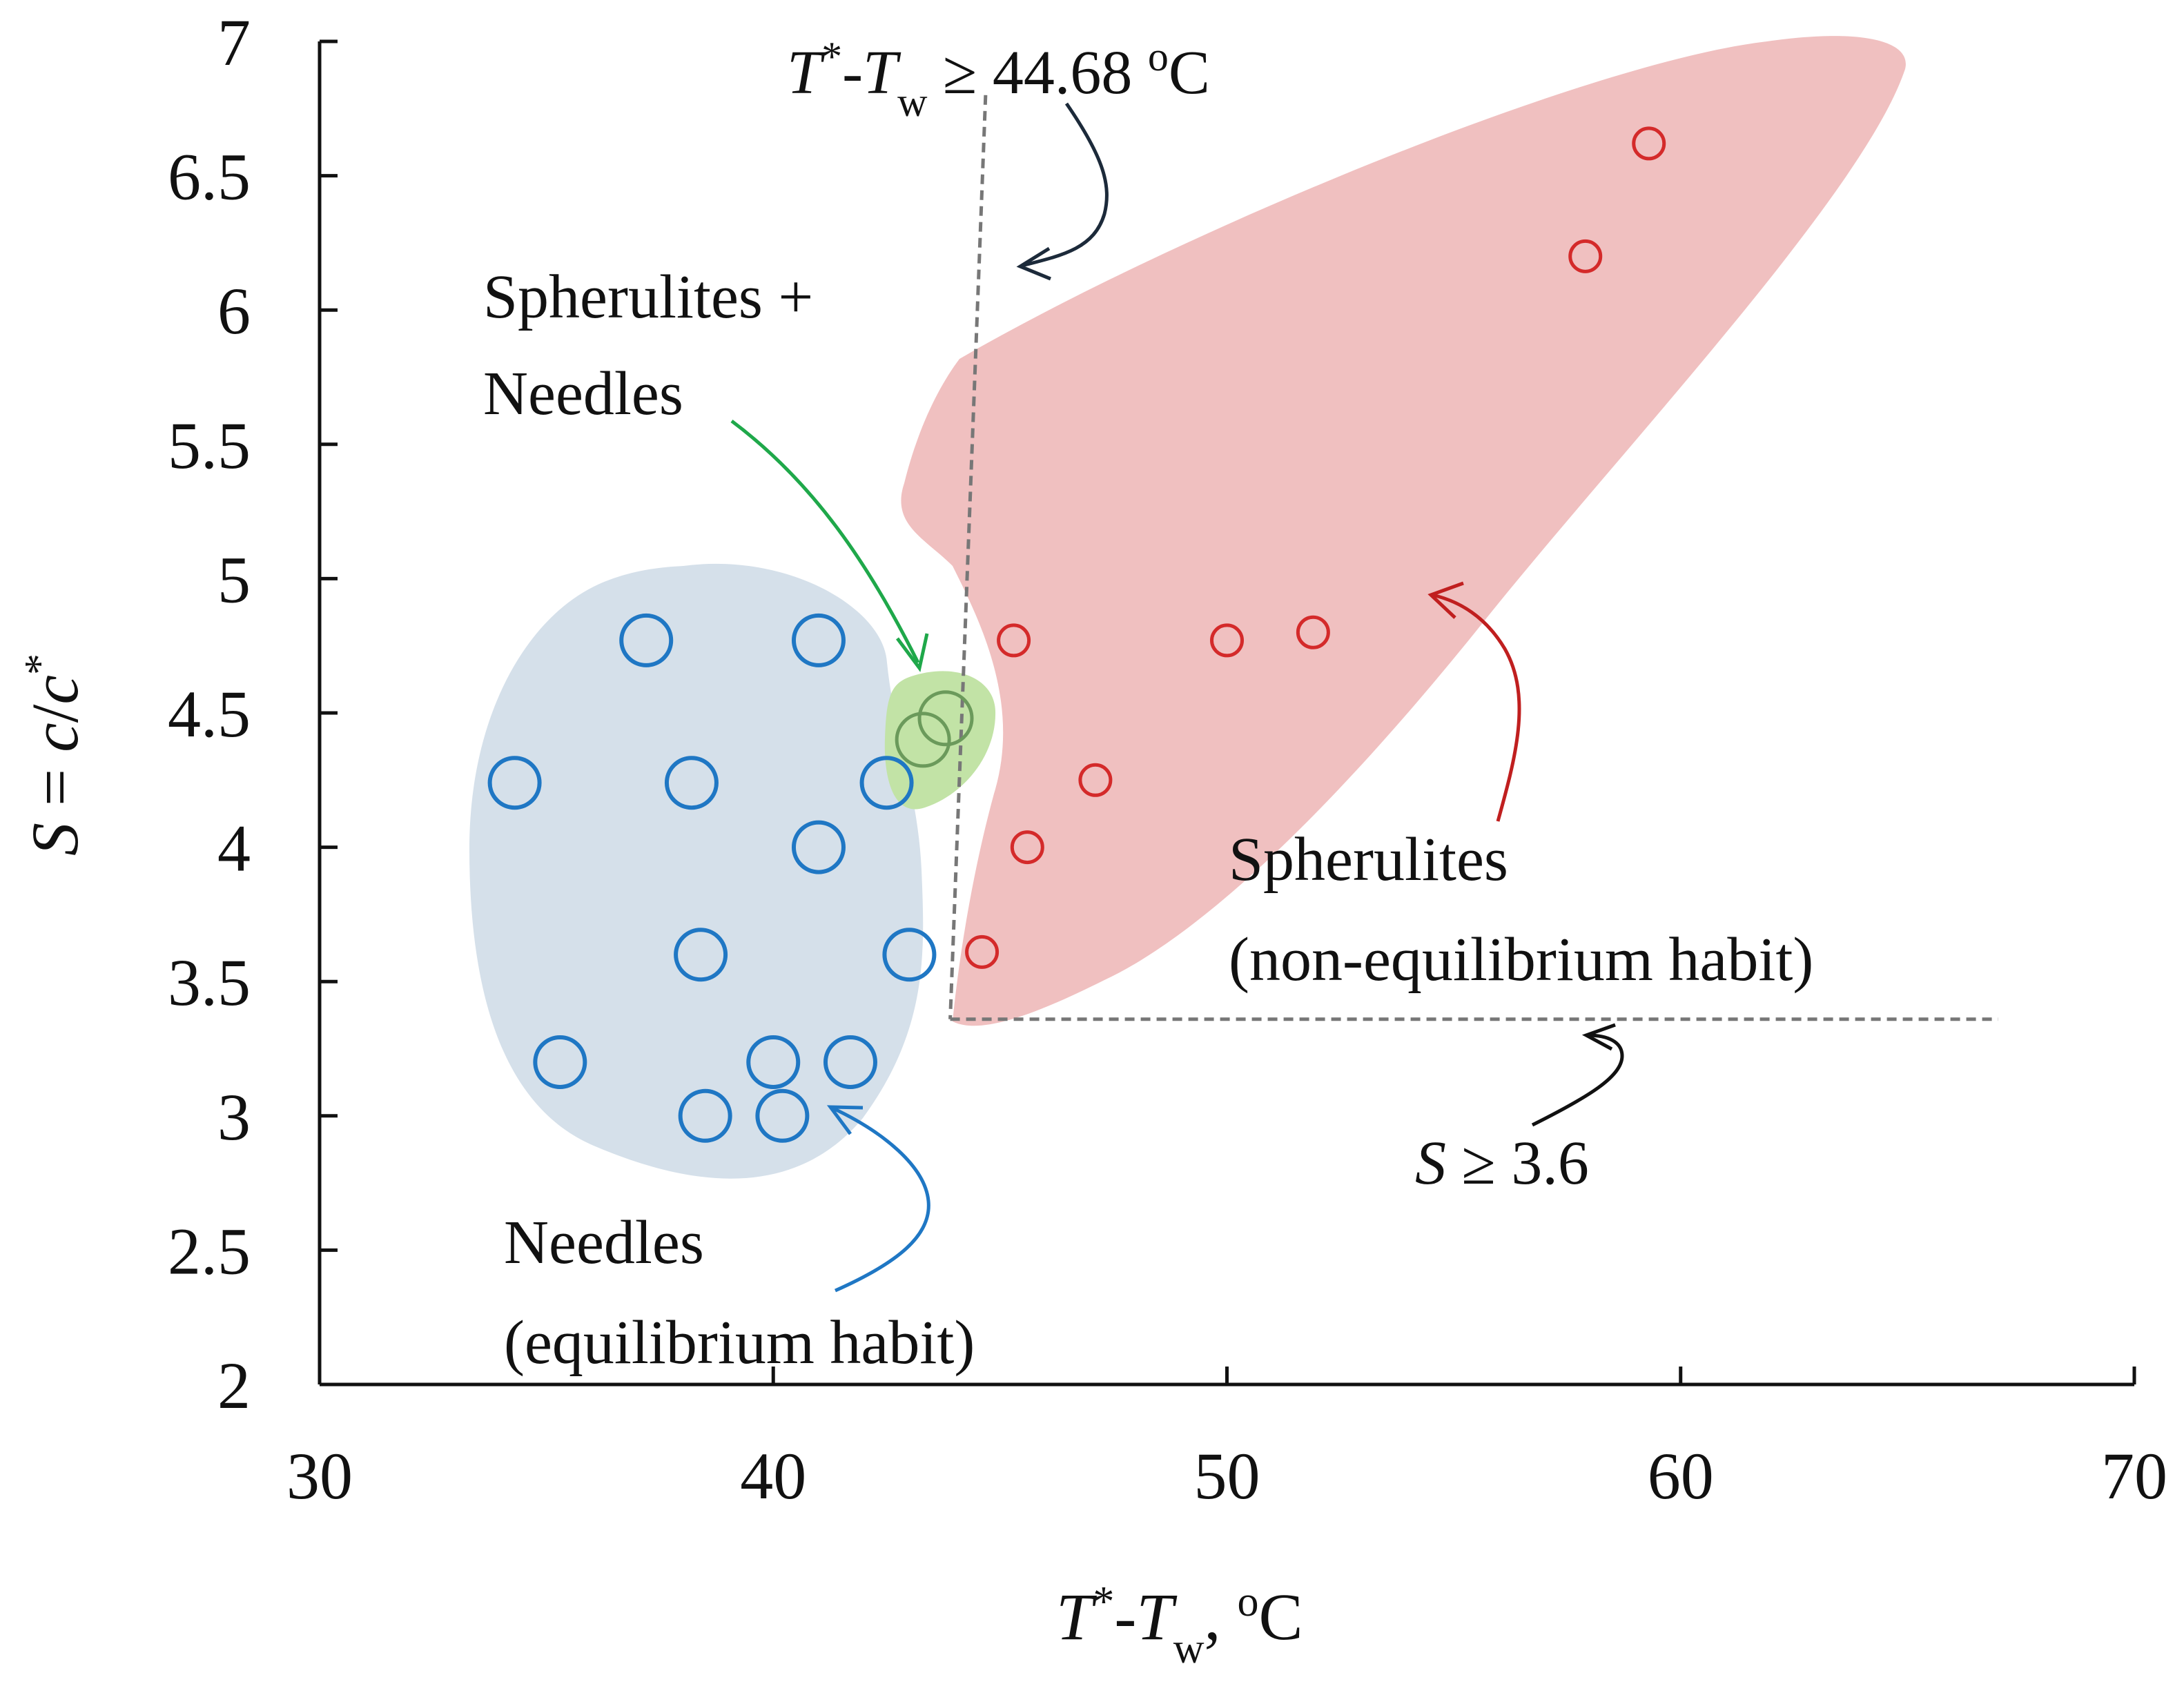 This screenshot has height=1684, width=2184. I want to click on t-threshold-arrow, so click(1065, 185).